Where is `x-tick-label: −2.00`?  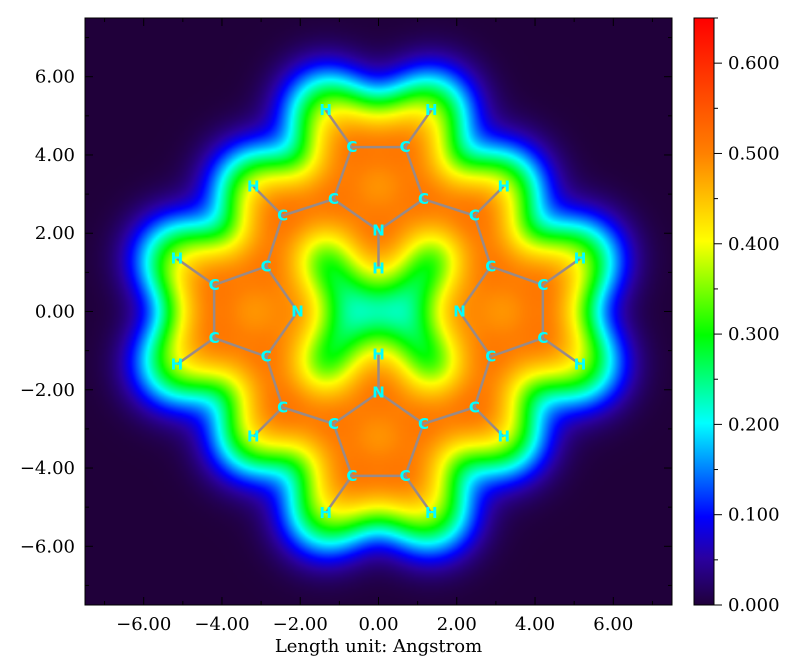 x-tick-label: −2.00 is located at coordinates (300, 624).